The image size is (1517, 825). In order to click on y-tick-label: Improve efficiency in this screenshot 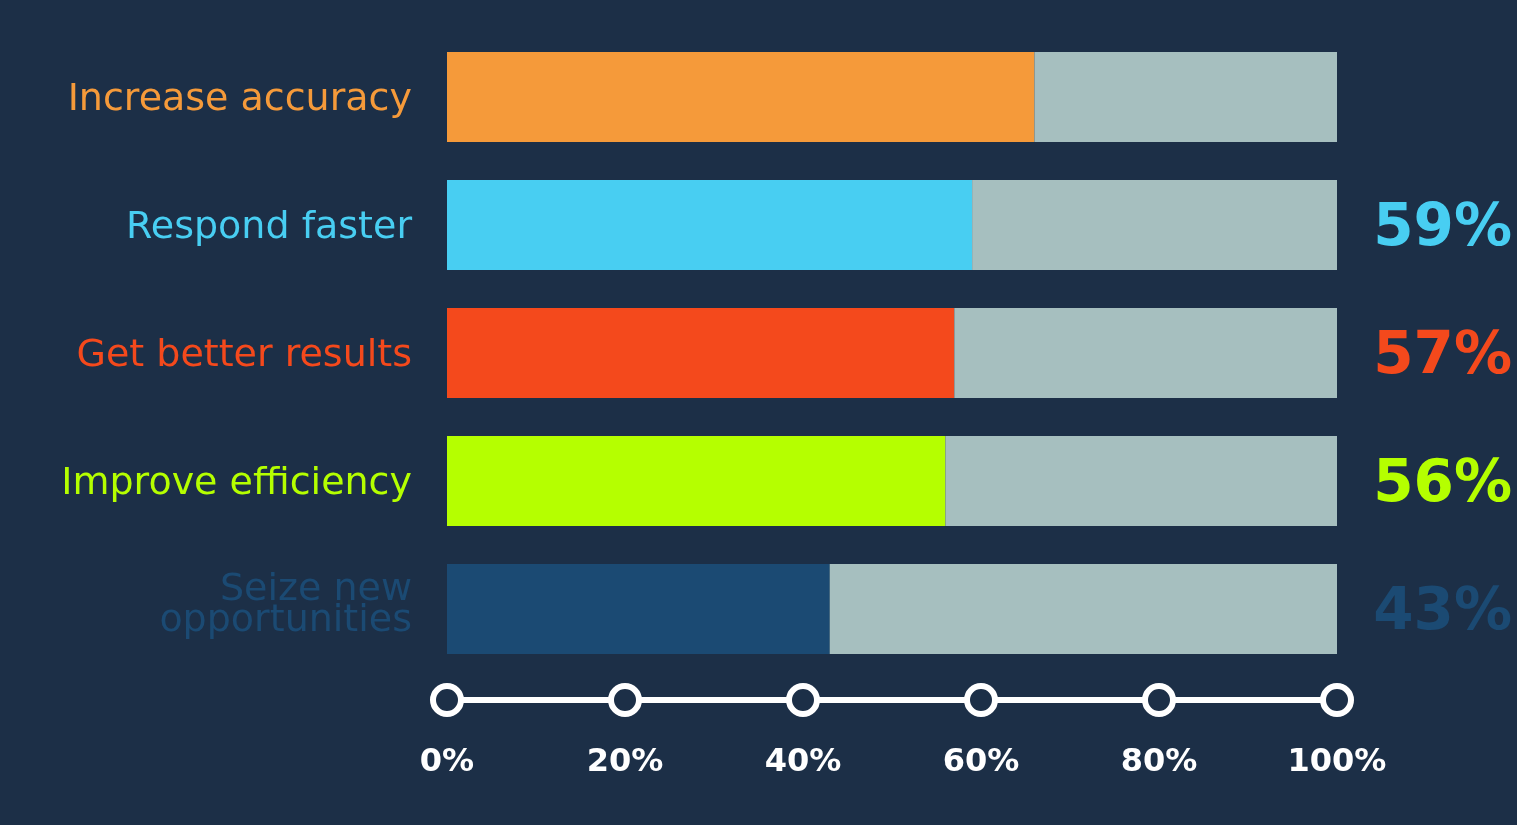, I will do `click(236, 481)`.